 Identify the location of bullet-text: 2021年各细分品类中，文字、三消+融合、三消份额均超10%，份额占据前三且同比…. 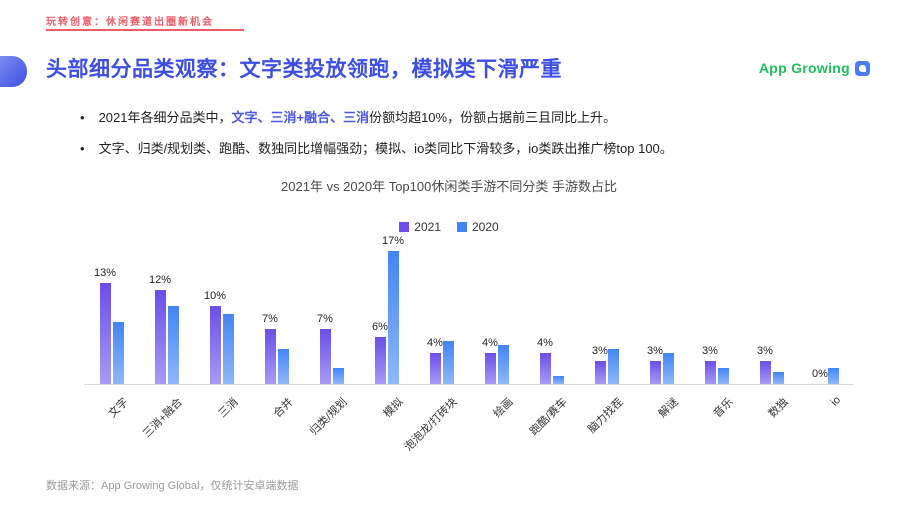
(358, 117).